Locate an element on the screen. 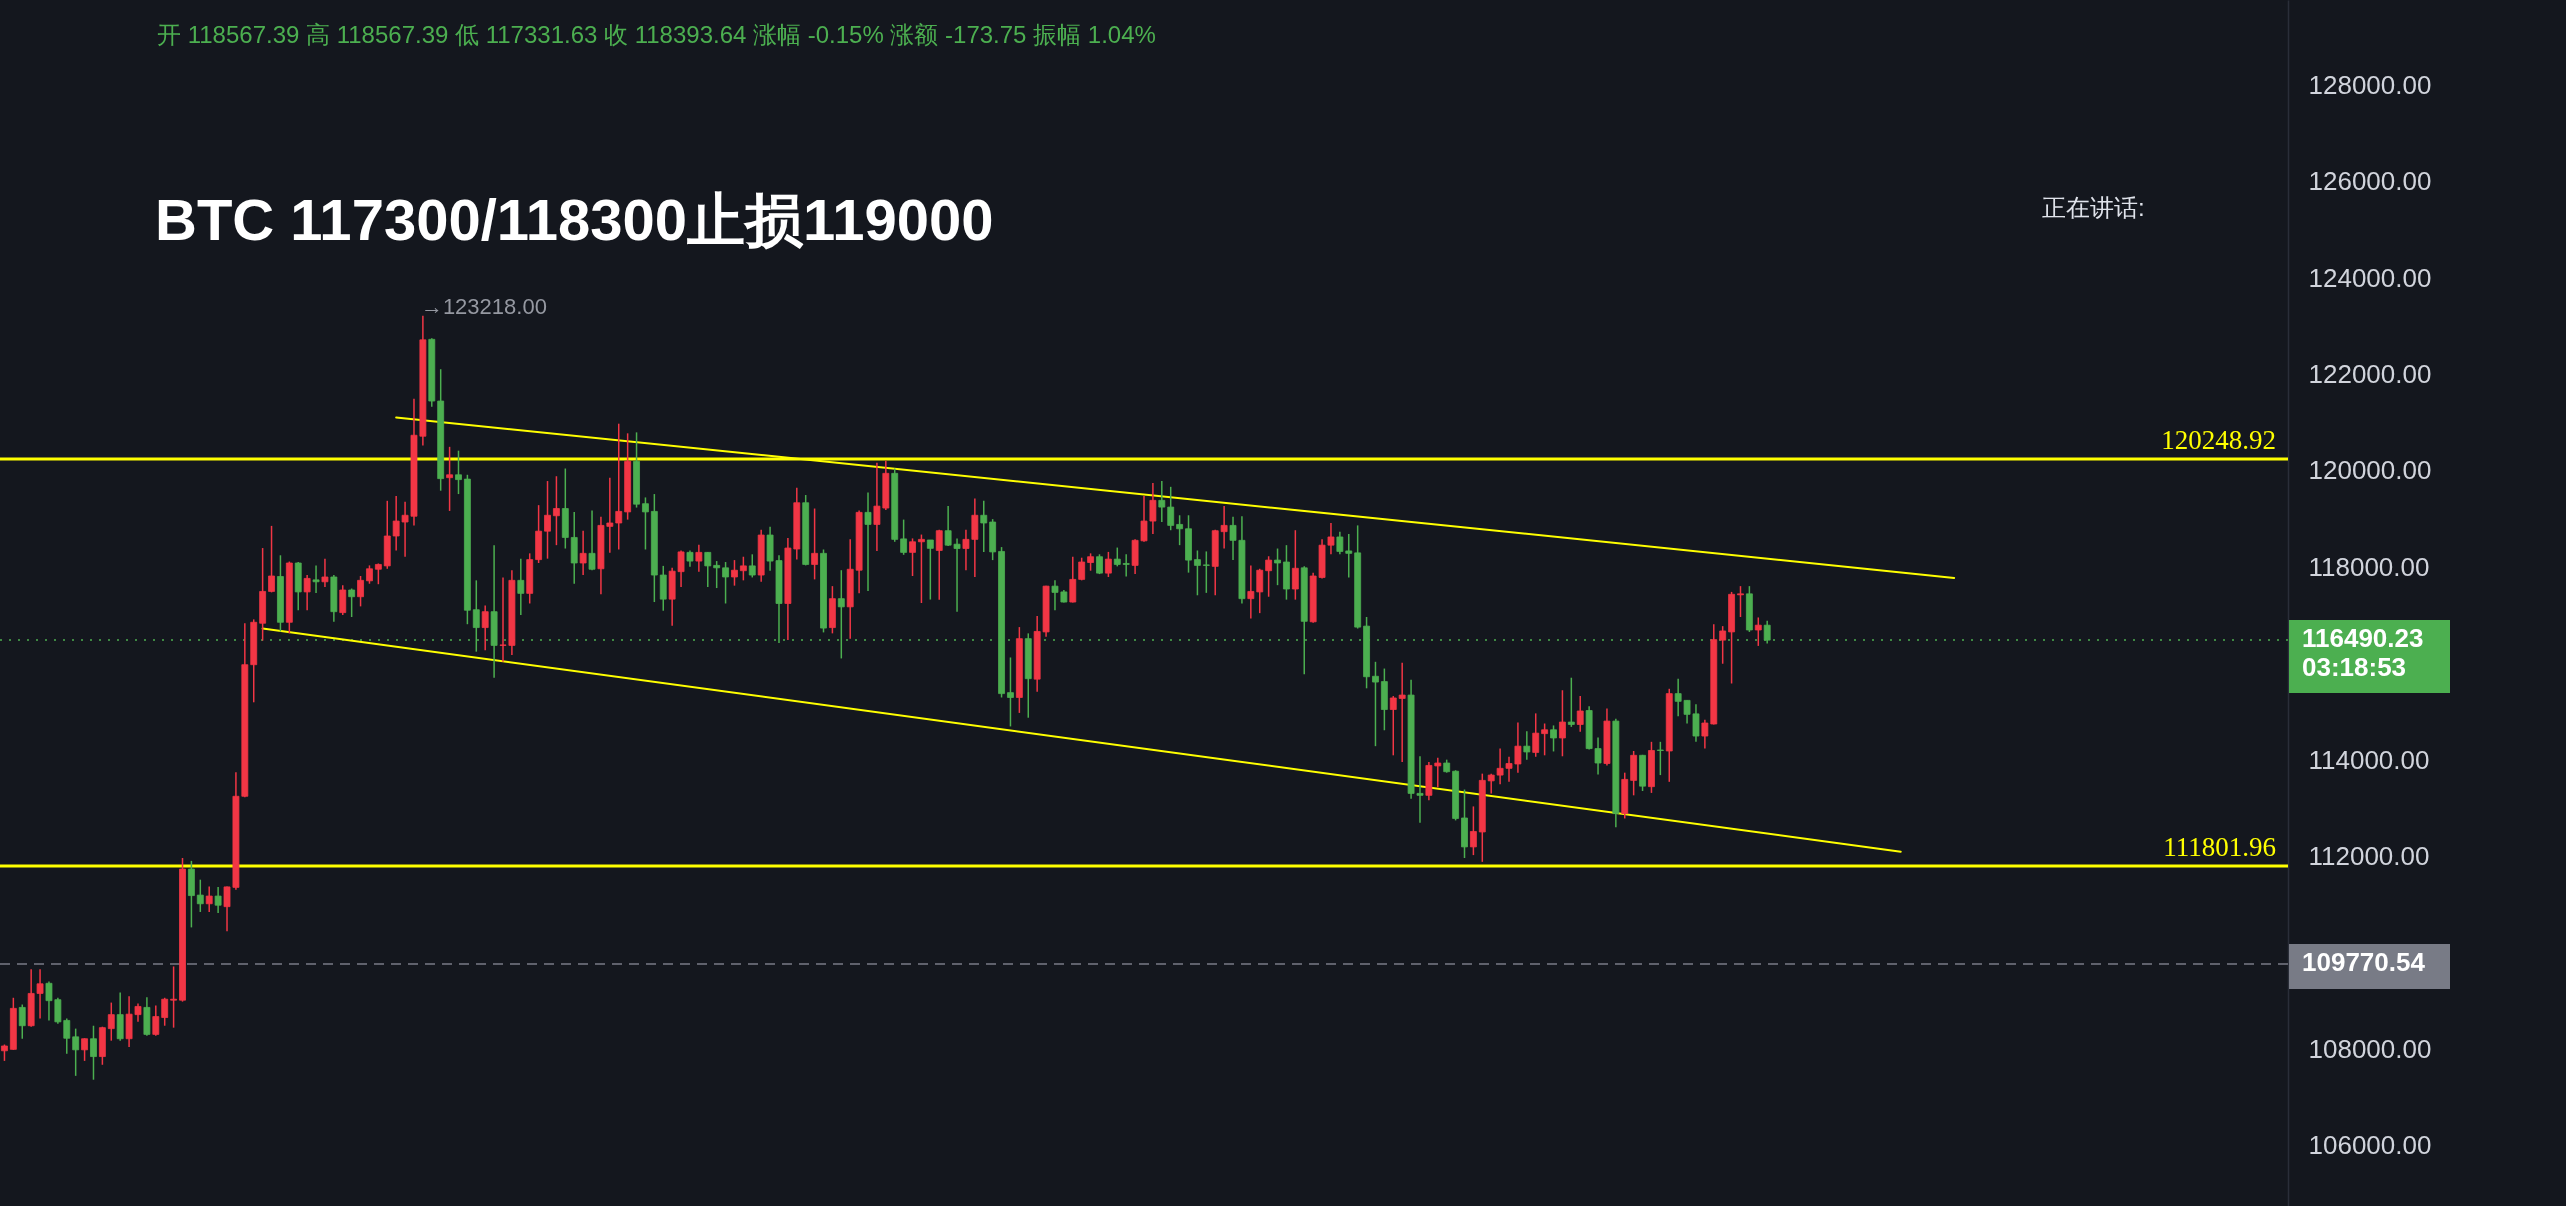 This screenshot has width=2566, height=1206. y-tick-label: 118000.00 is located at coordinates (2369, 566).